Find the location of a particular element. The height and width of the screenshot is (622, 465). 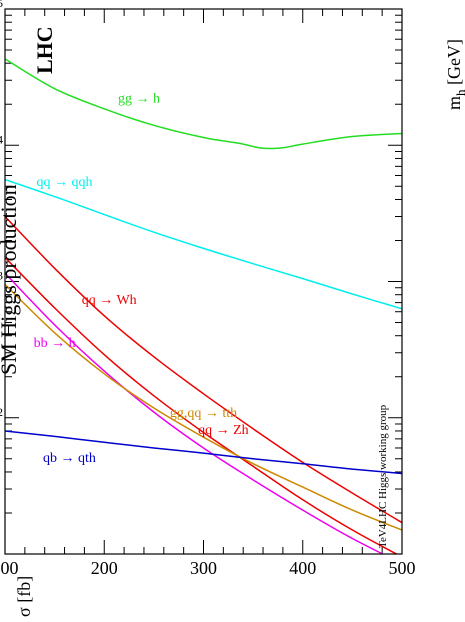

y-tick-label: 104 is located at coordinates (1, 143).